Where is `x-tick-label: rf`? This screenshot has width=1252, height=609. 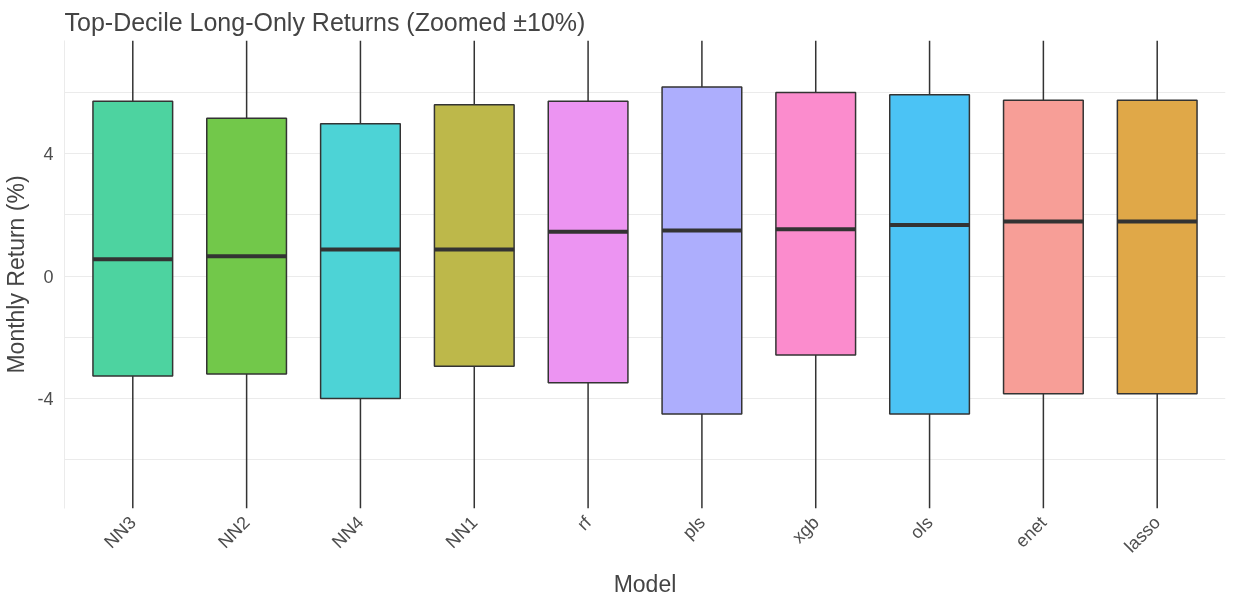
x-tick-label: rf is located at coordinates (584, 523).